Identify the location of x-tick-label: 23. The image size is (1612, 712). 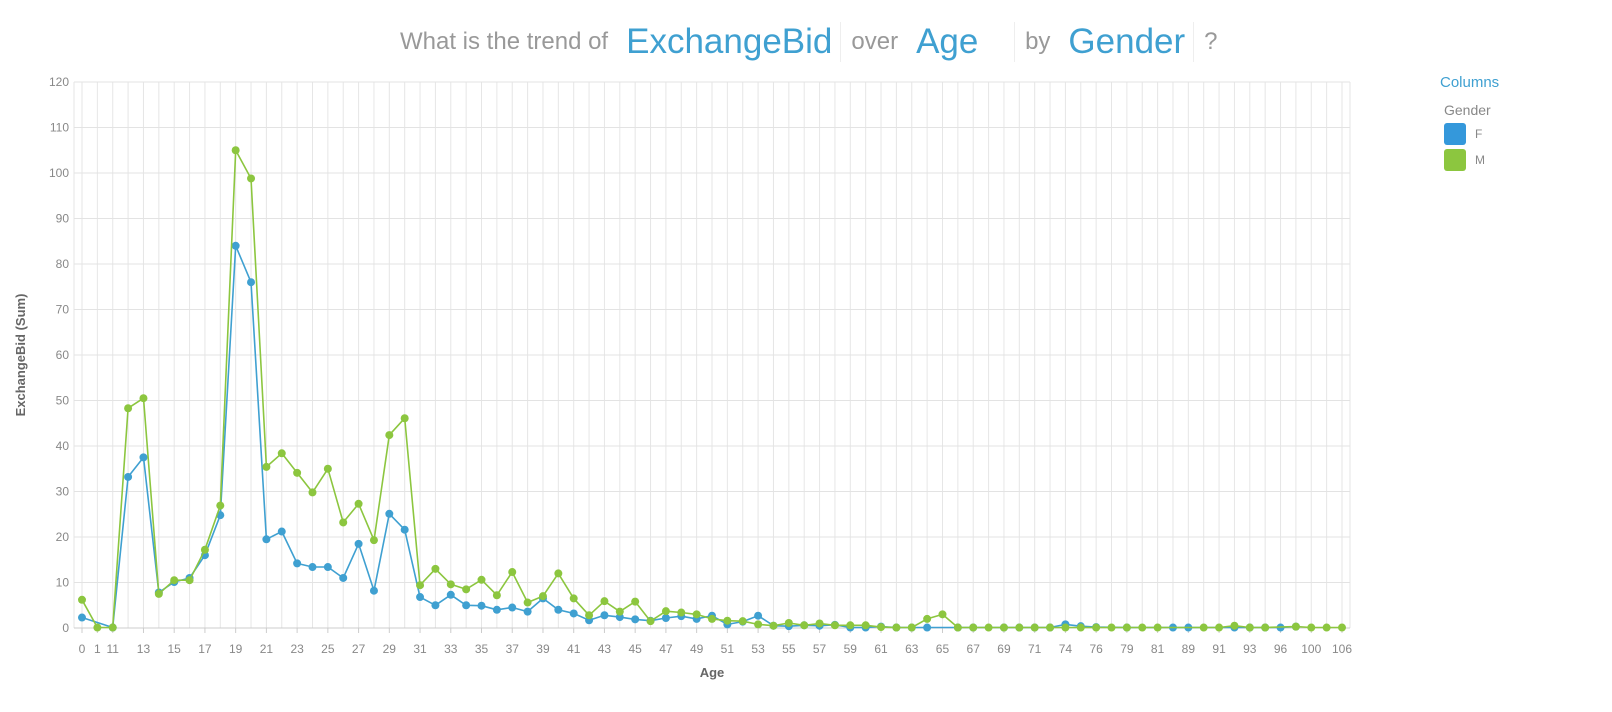
(297, 649).